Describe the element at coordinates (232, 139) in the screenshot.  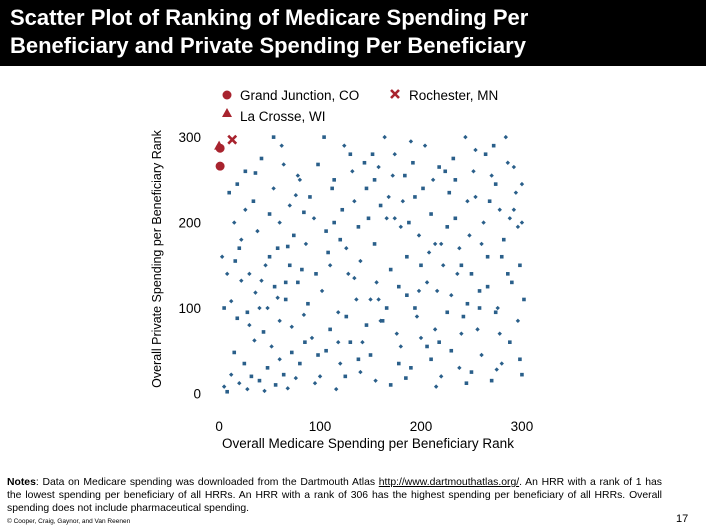
I see `highlight-point-x` at that location.